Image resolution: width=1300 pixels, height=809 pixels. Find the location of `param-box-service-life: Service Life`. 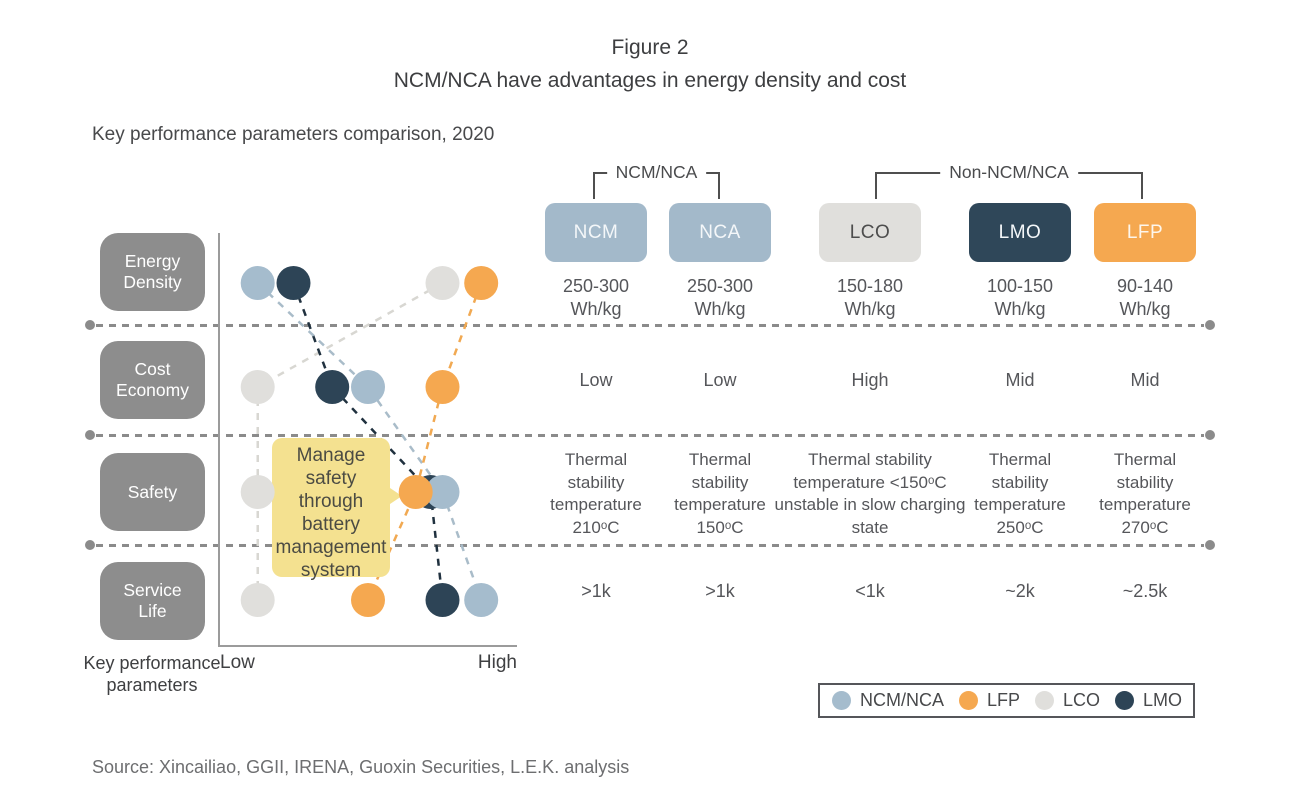

param-box-service-life: Service Life is located at coordinates (152, 601).